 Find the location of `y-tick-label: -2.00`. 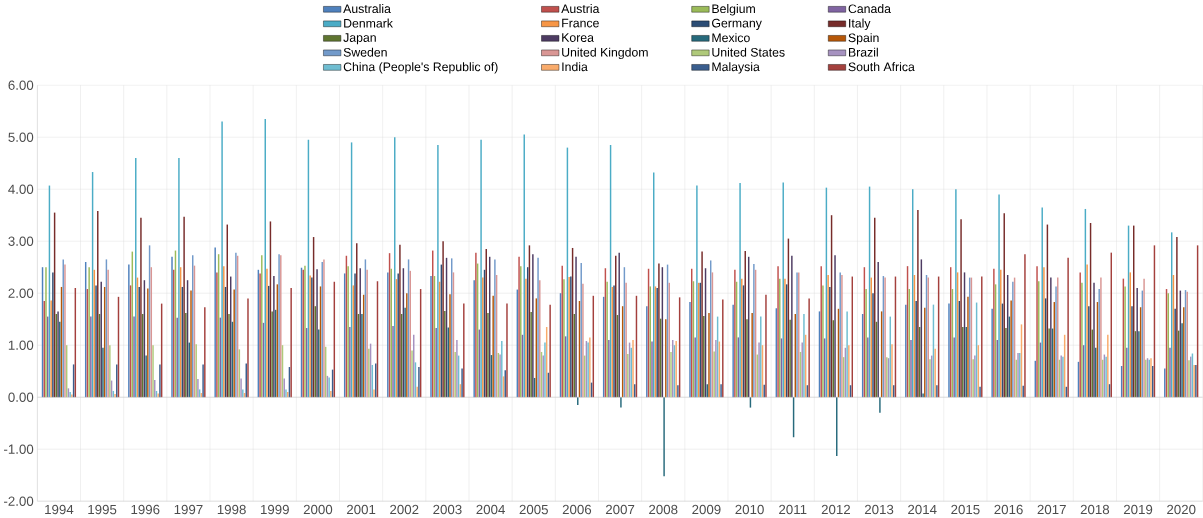

y-tick-label: -2.00 is located at coordinates (19, 501).